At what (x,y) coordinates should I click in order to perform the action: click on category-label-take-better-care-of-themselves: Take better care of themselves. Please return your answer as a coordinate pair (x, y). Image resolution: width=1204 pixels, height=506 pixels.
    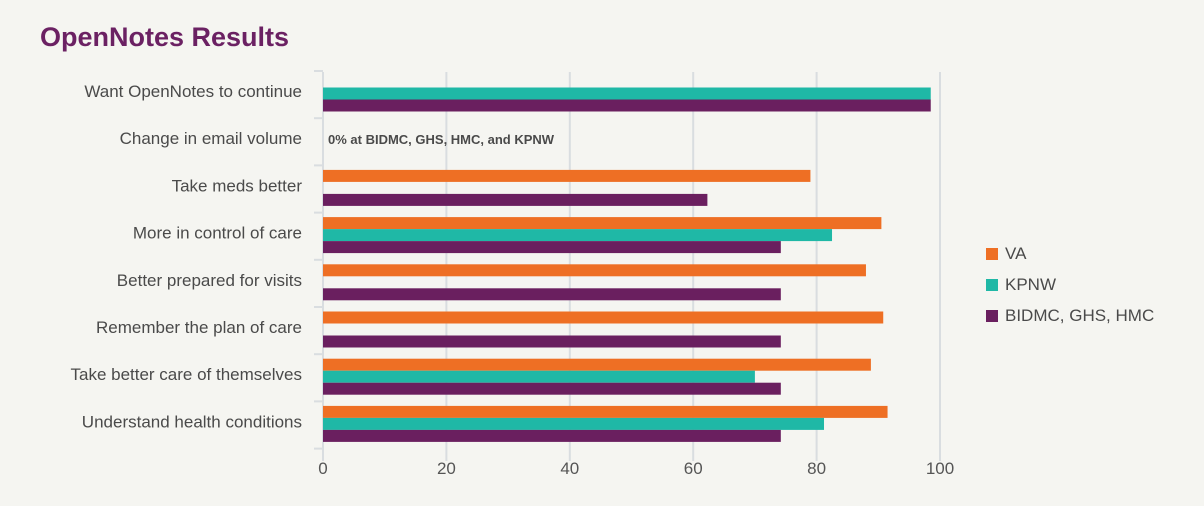
    Looking at the image, I should click on (186, 374).